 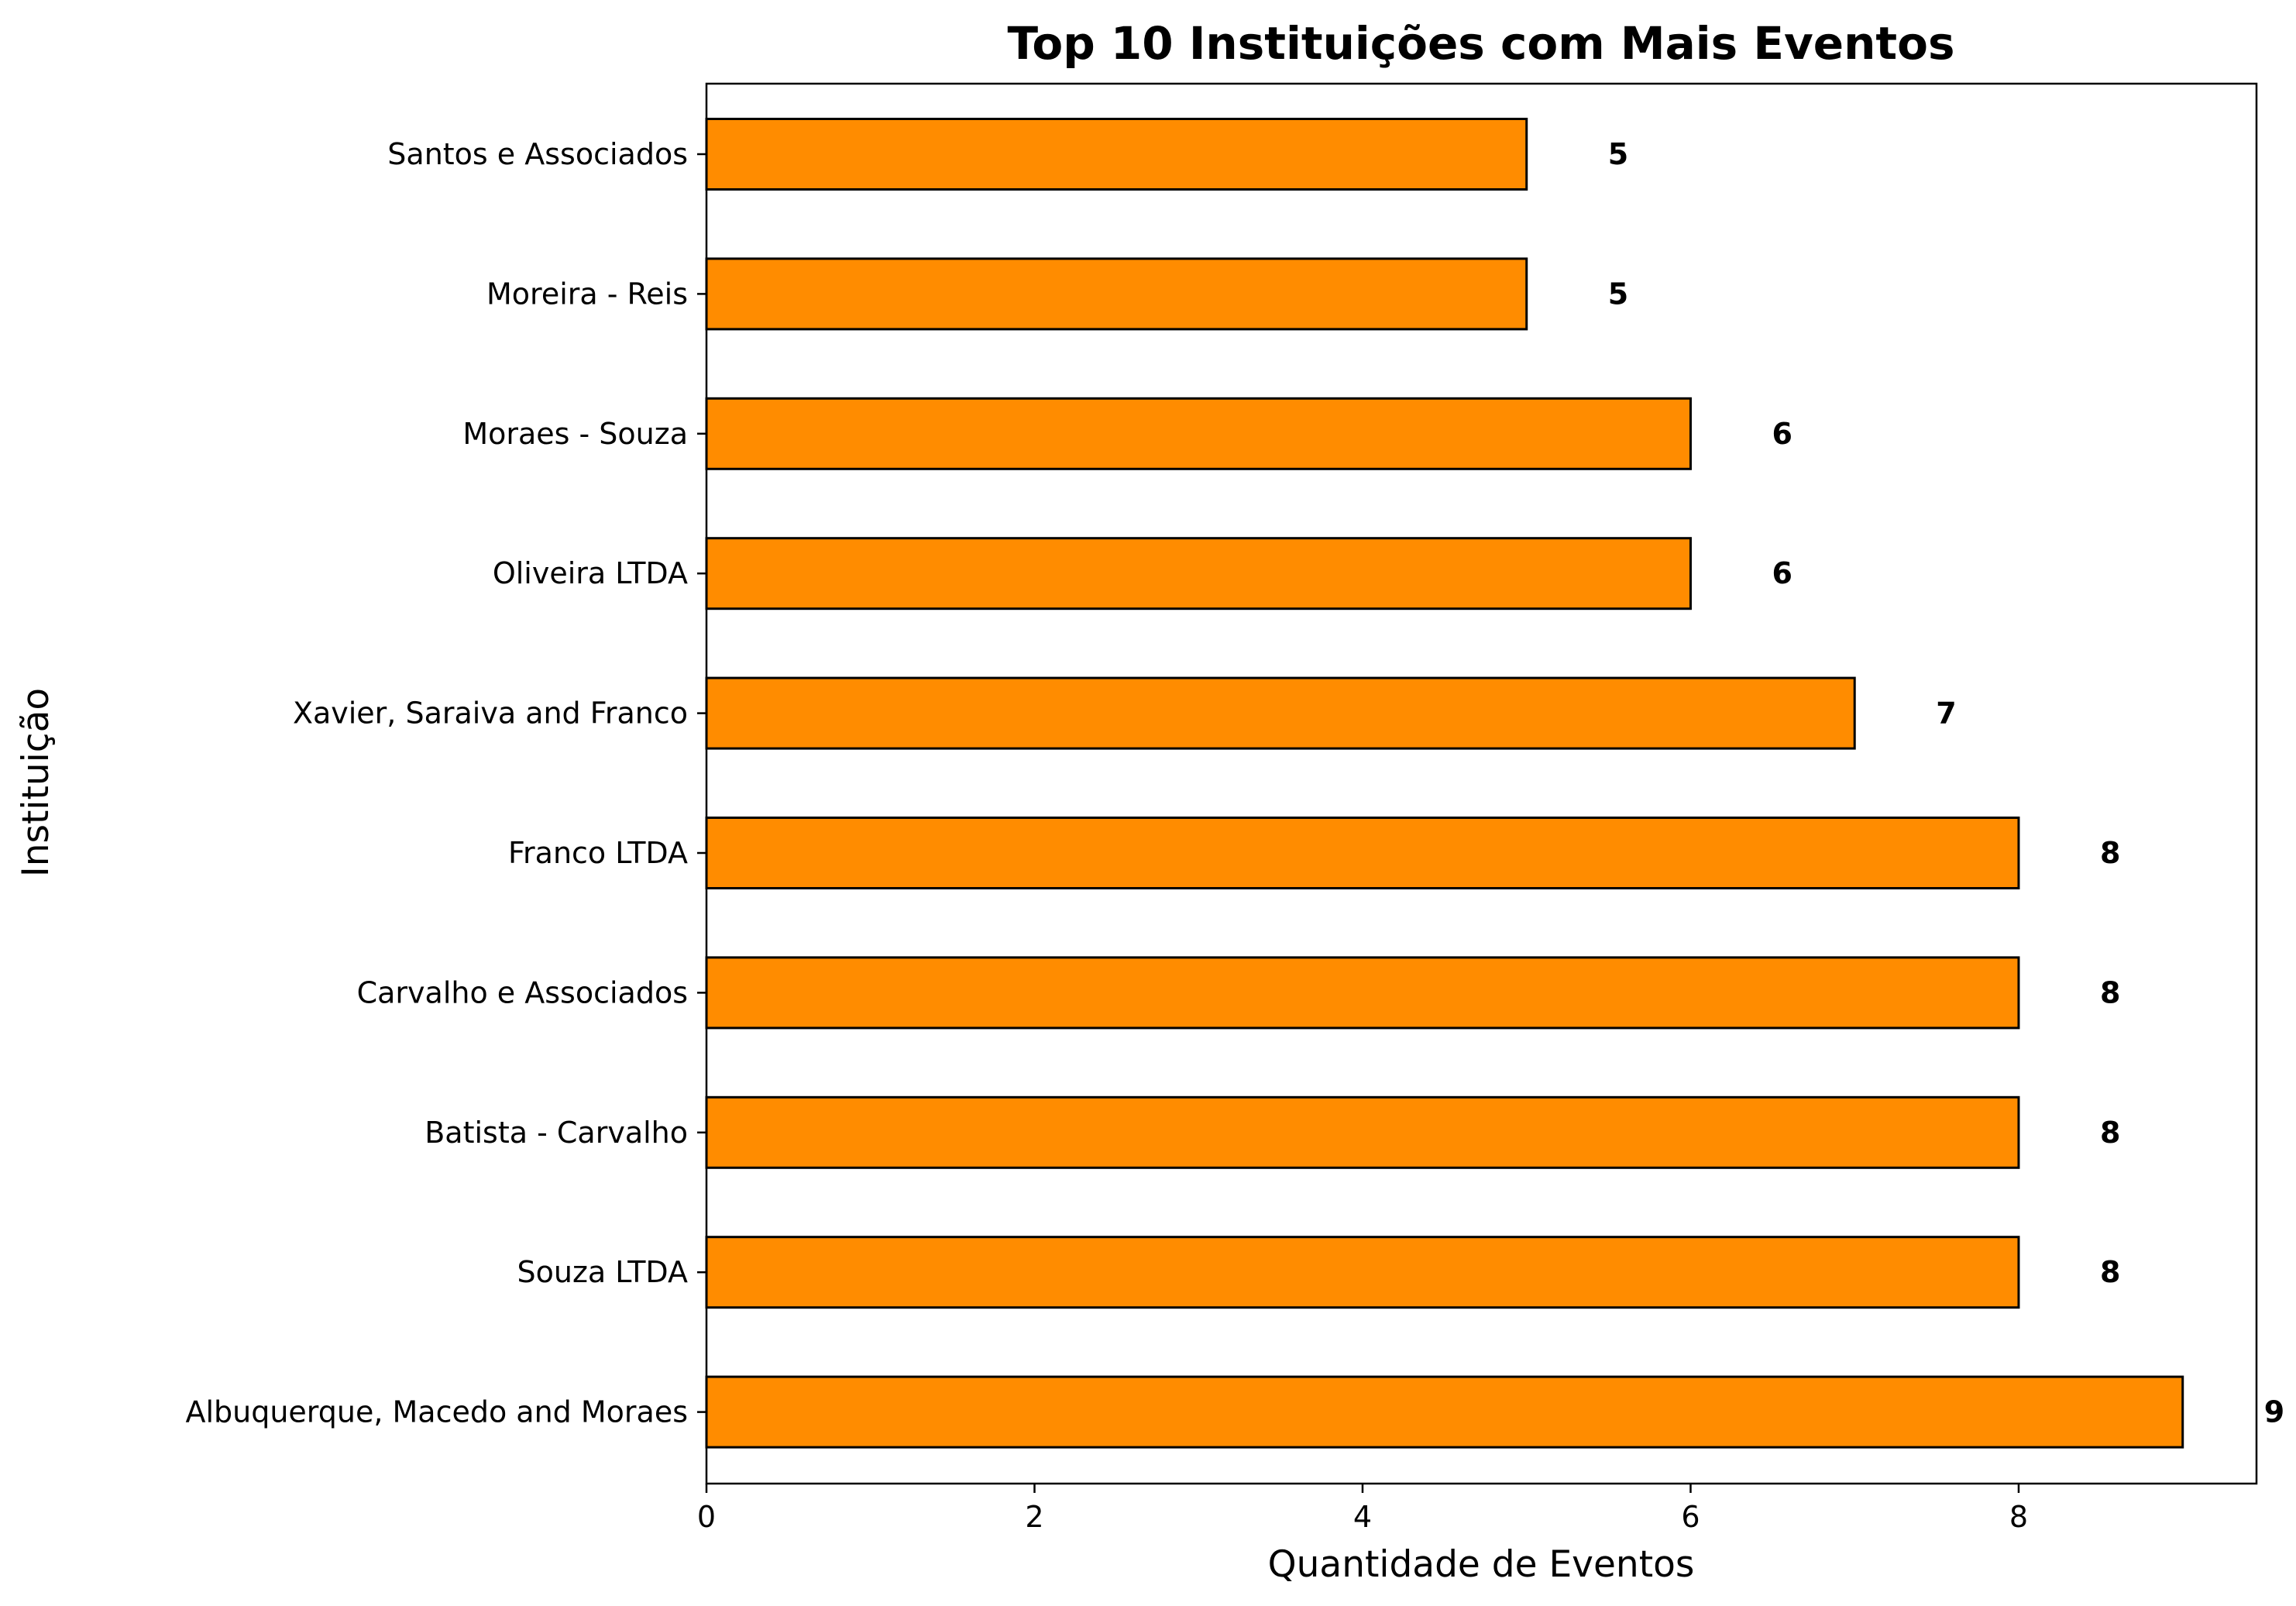 What do you see at coordinates (1946, 713) in the screenshot?
I see `data-label: 7` at bounding box center [1946, 713].